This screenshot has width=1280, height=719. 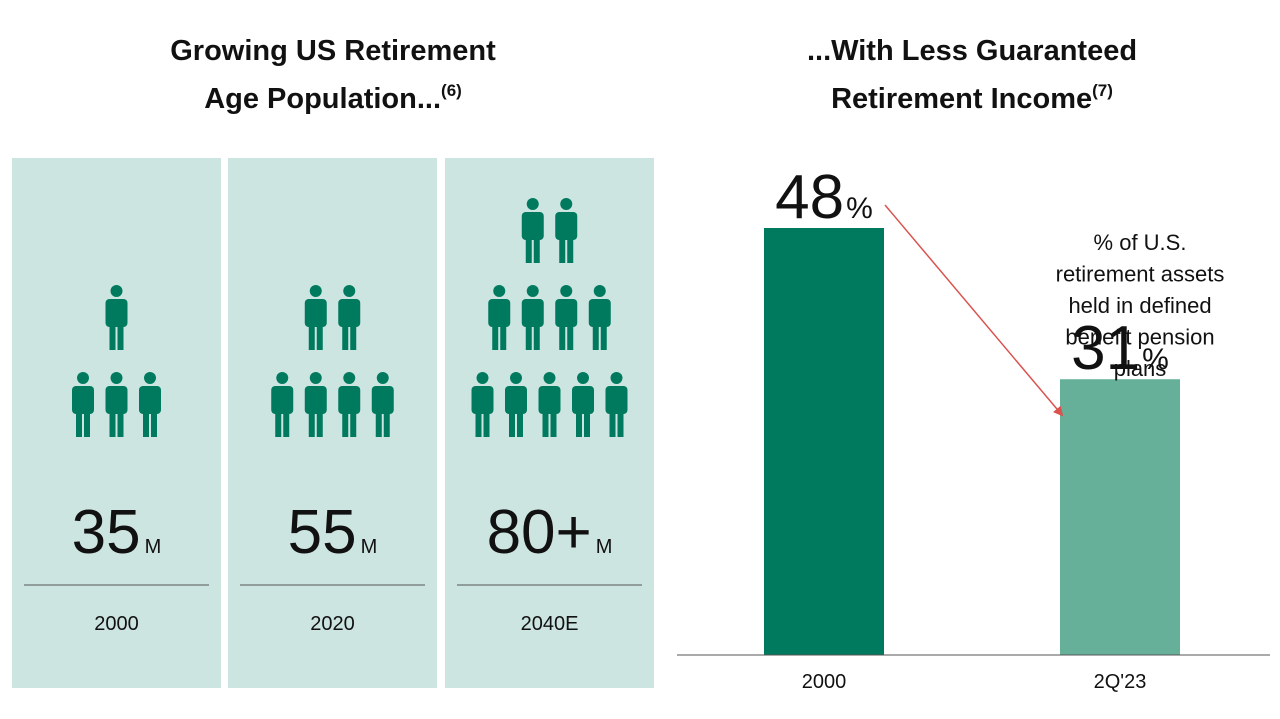 I want to click on x-tick-label: 2Q'23, so click(x=1120, y=682).